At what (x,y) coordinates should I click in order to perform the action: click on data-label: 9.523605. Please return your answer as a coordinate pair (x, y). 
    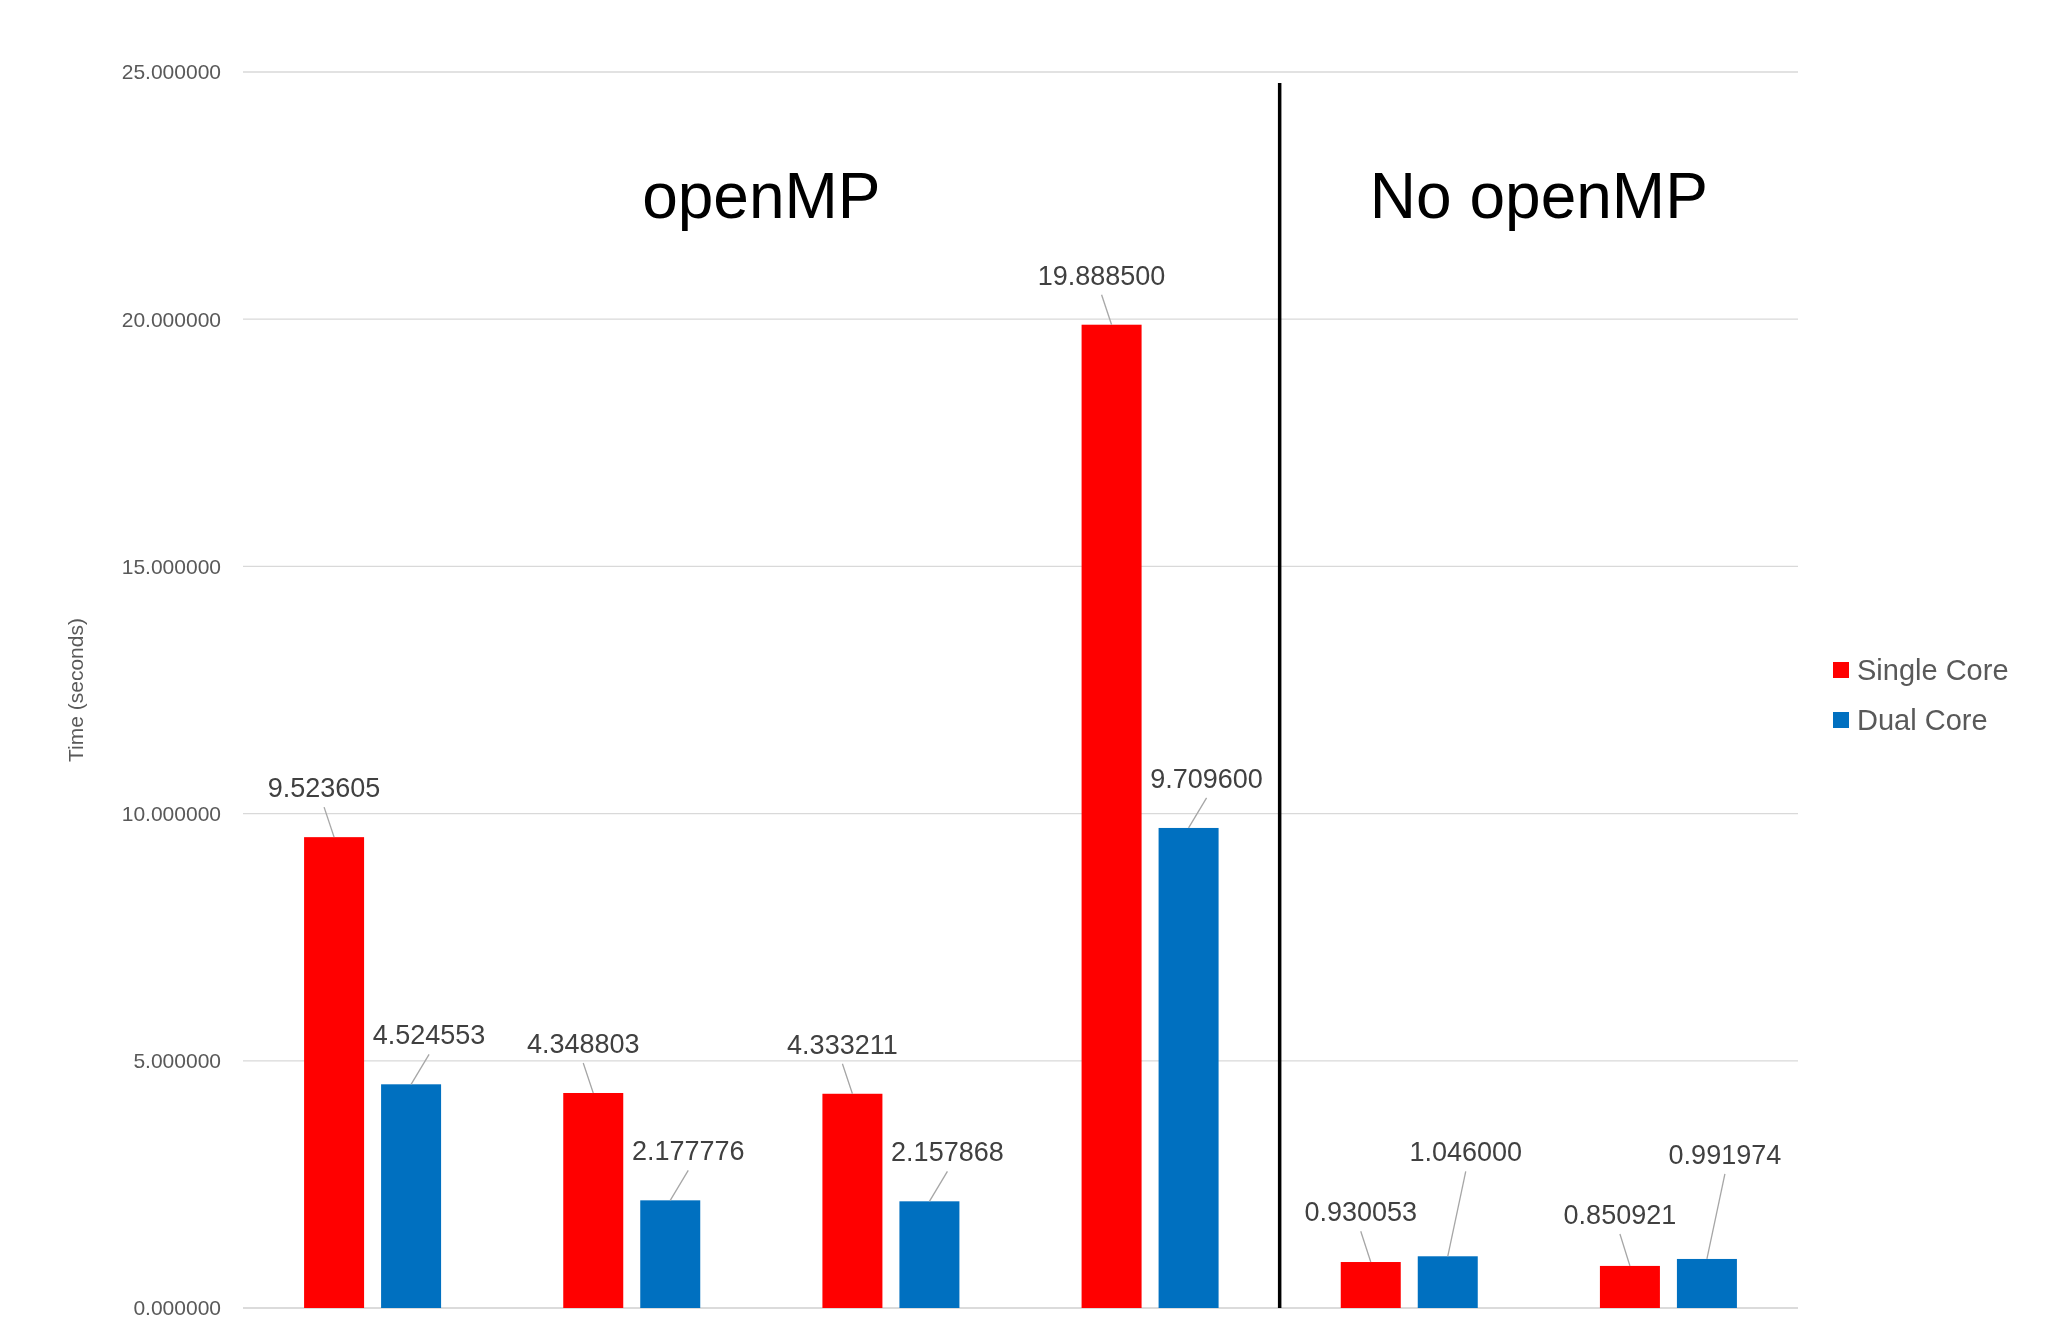
    Looking at the image, I should click on (324, 788).